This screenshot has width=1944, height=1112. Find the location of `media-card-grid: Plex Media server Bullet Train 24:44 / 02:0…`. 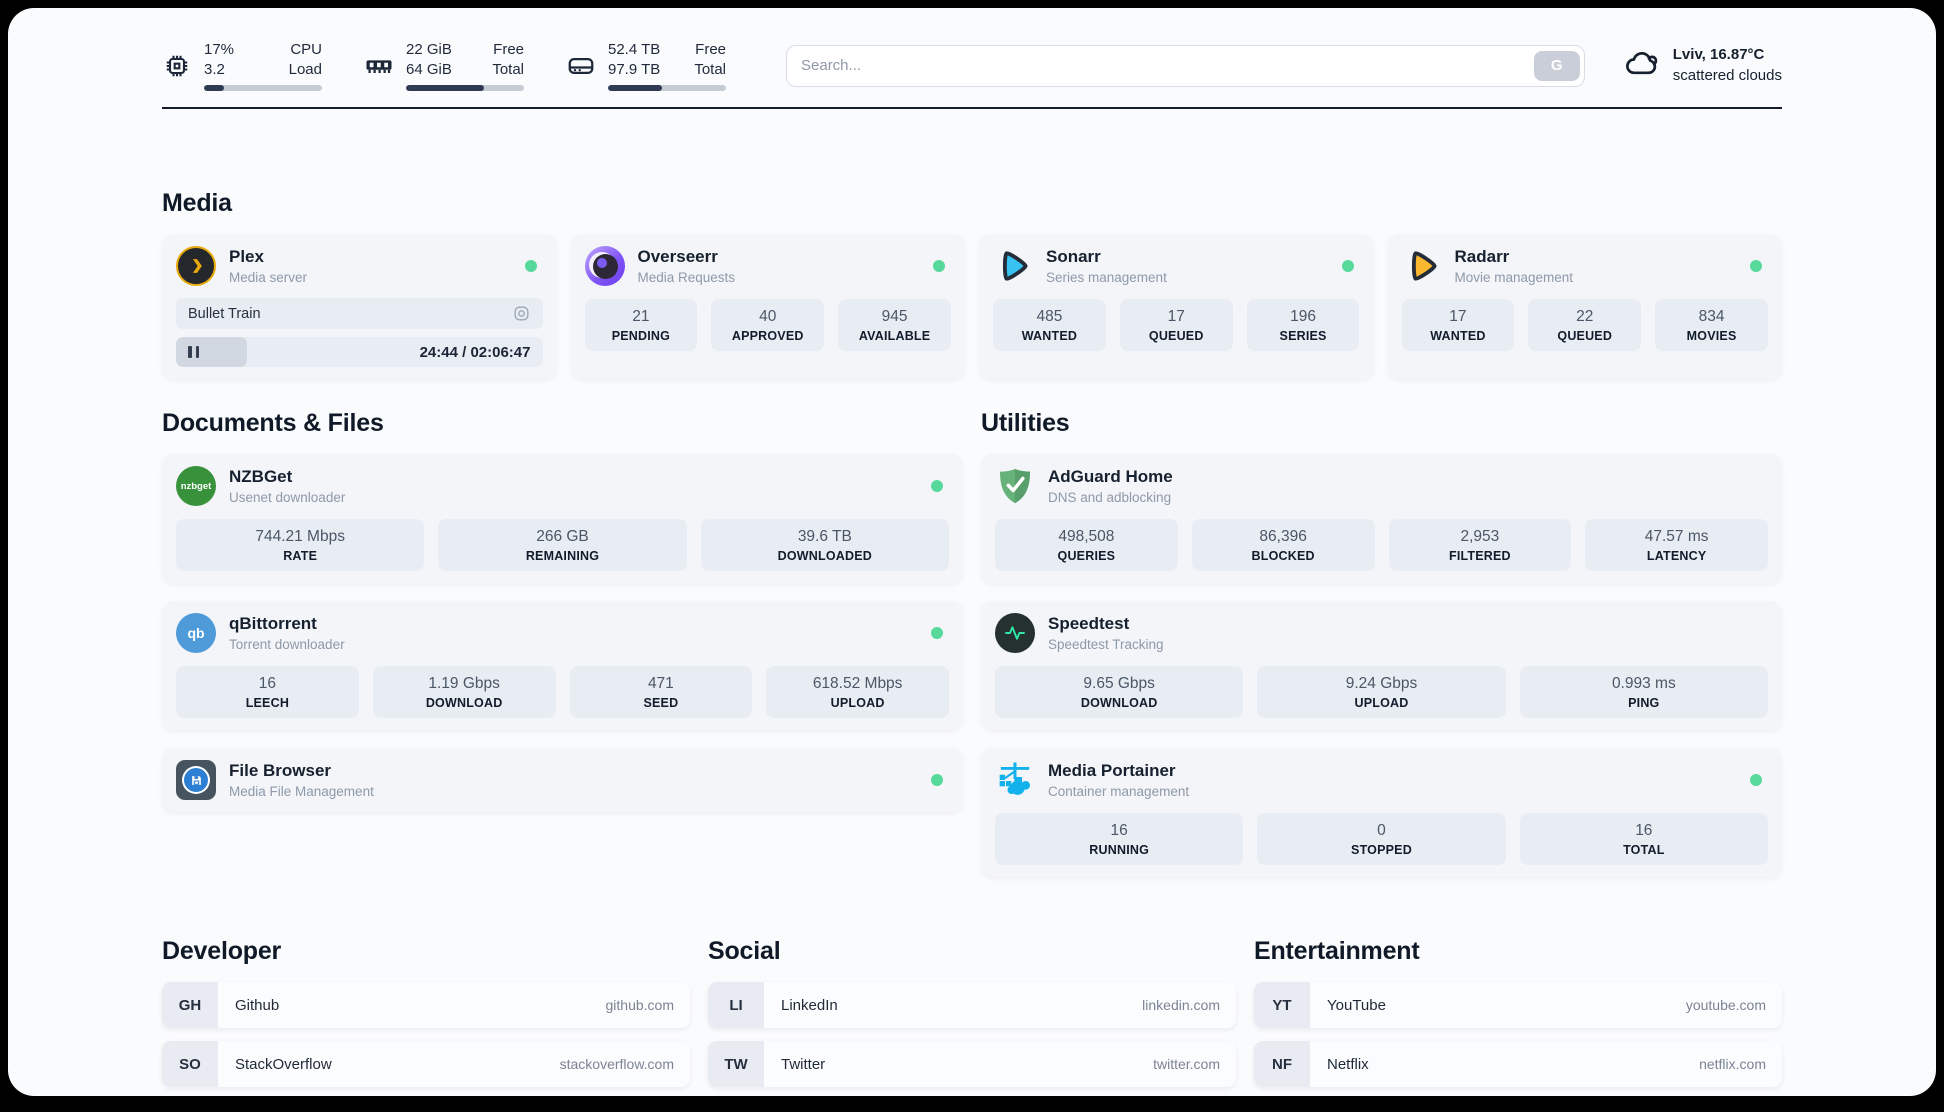

media-card-grid: Plex Media server Bullet Train 24:44 / 02:0… is located at coordinates (972, 306).